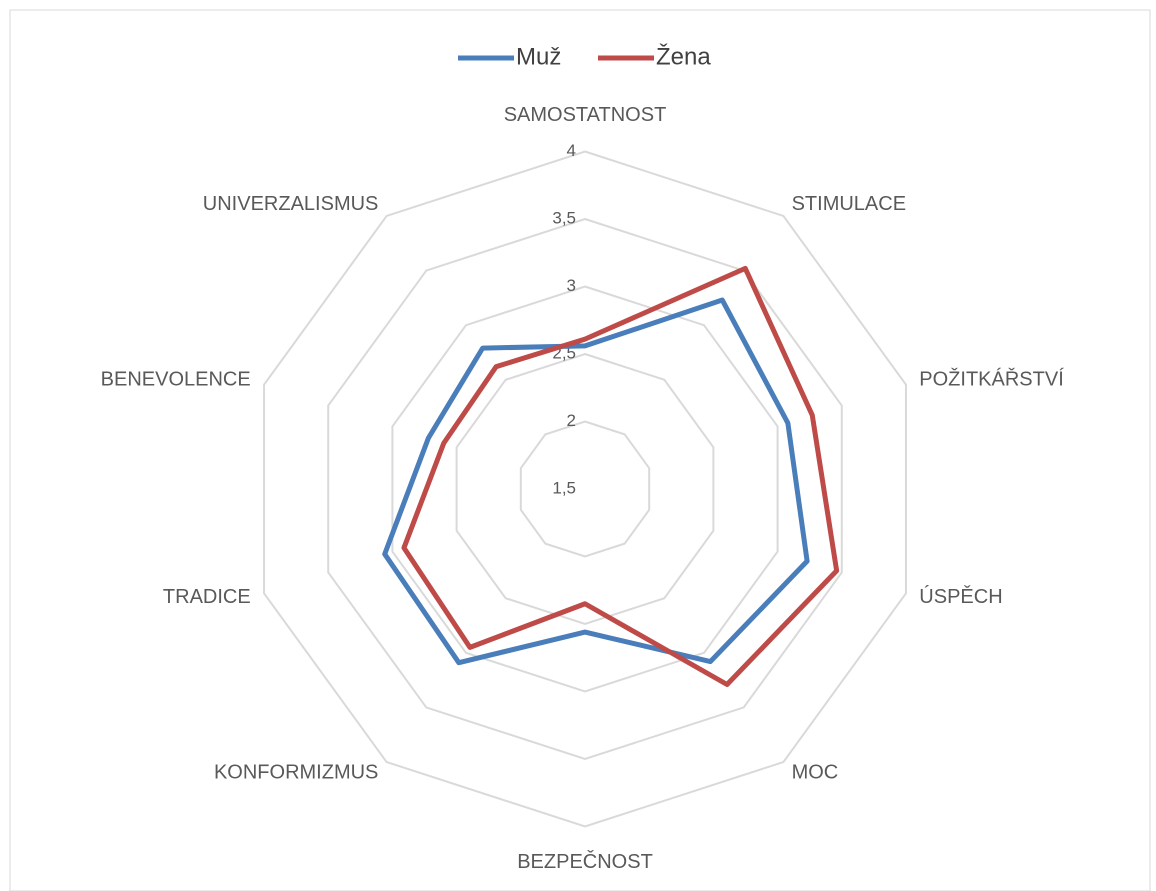  I want to click on category-label: ÚSPĚCH, so click(960, 596).